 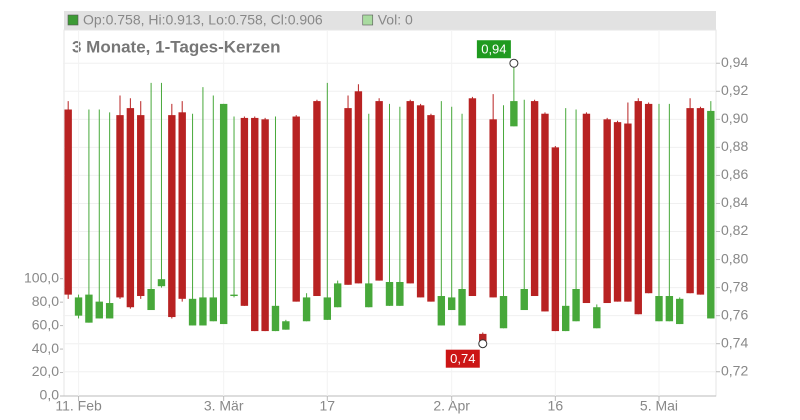 I want to click on header-bar, so click(x=390, y=20).